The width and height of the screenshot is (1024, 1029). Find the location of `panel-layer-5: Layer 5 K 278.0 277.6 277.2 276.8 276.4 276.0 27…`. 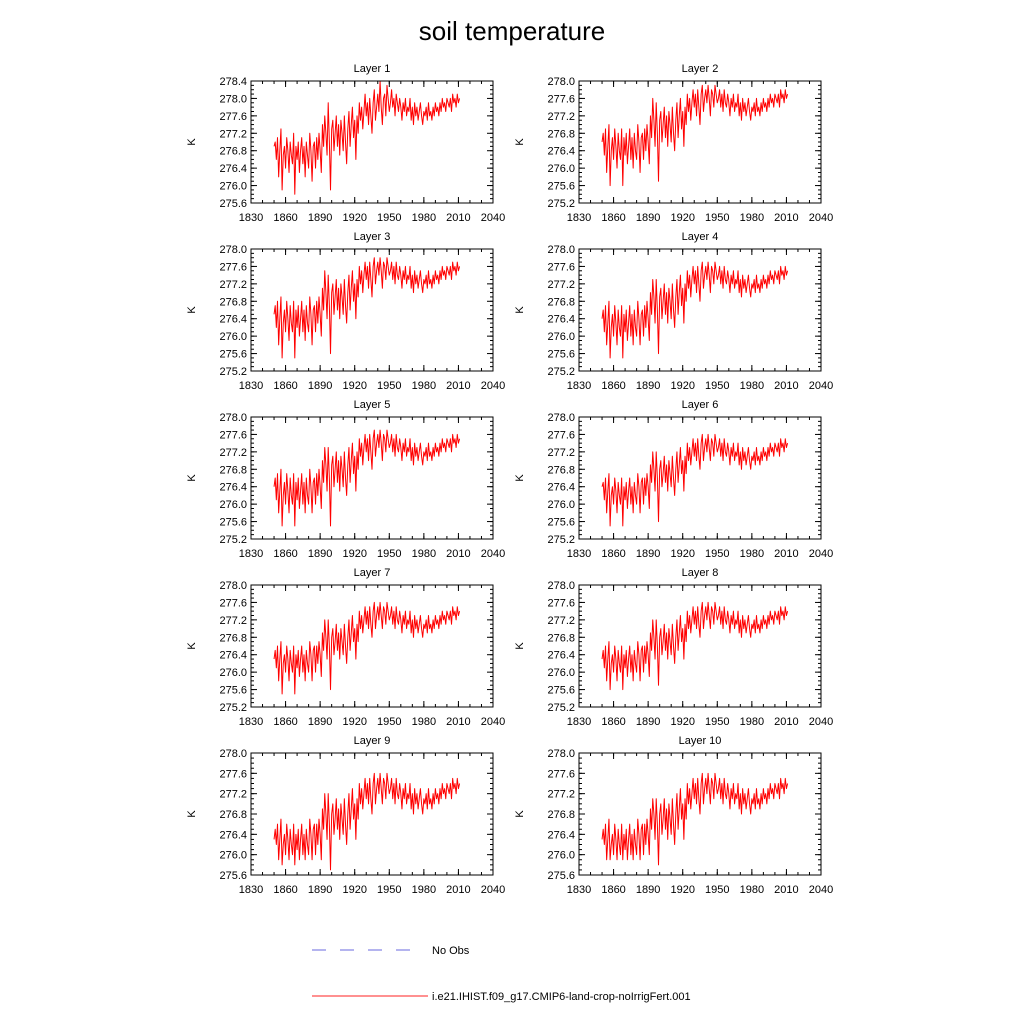

panel-layer-5: Layer 5 K 278.0 277.6 277.2 276.8 276.4 276.0 27… is located at coordinates (345, 479).